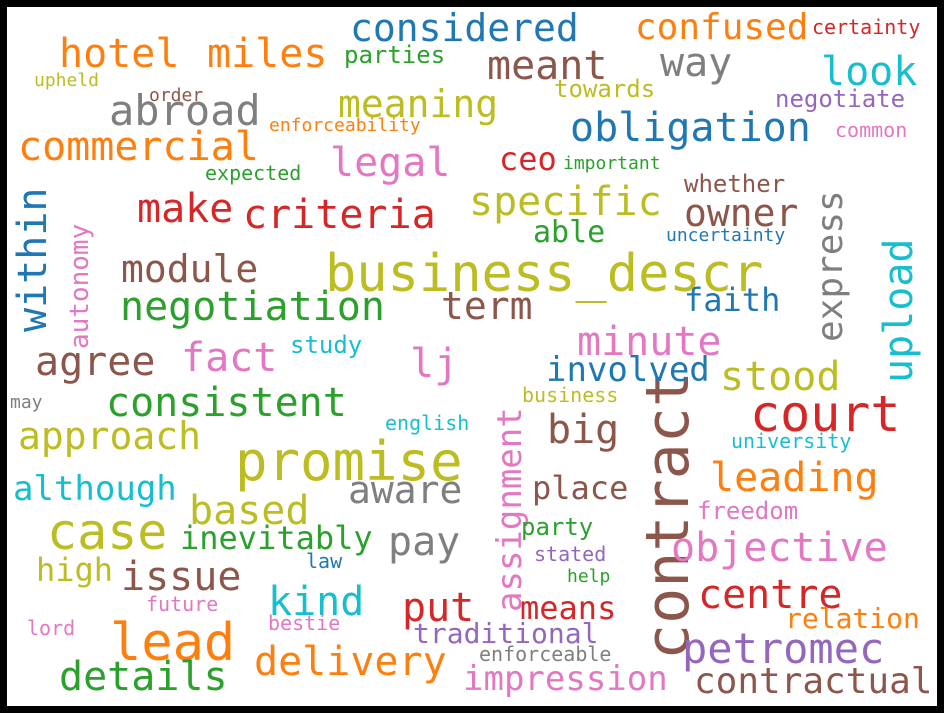 The width and height of the screenshot is (944, 713). Describe the element at coordinates (110, 436) in the screenshot. I see `word-approach: approach` at that location.